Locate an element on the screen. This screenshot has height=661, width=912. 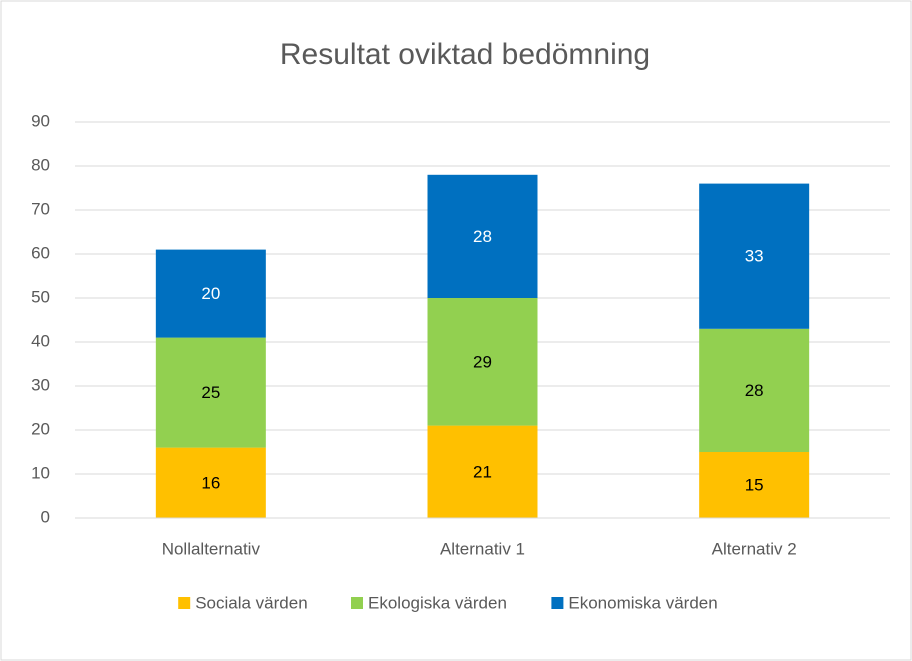
y-tick-label: 40 is located at coordinates (40, 340).